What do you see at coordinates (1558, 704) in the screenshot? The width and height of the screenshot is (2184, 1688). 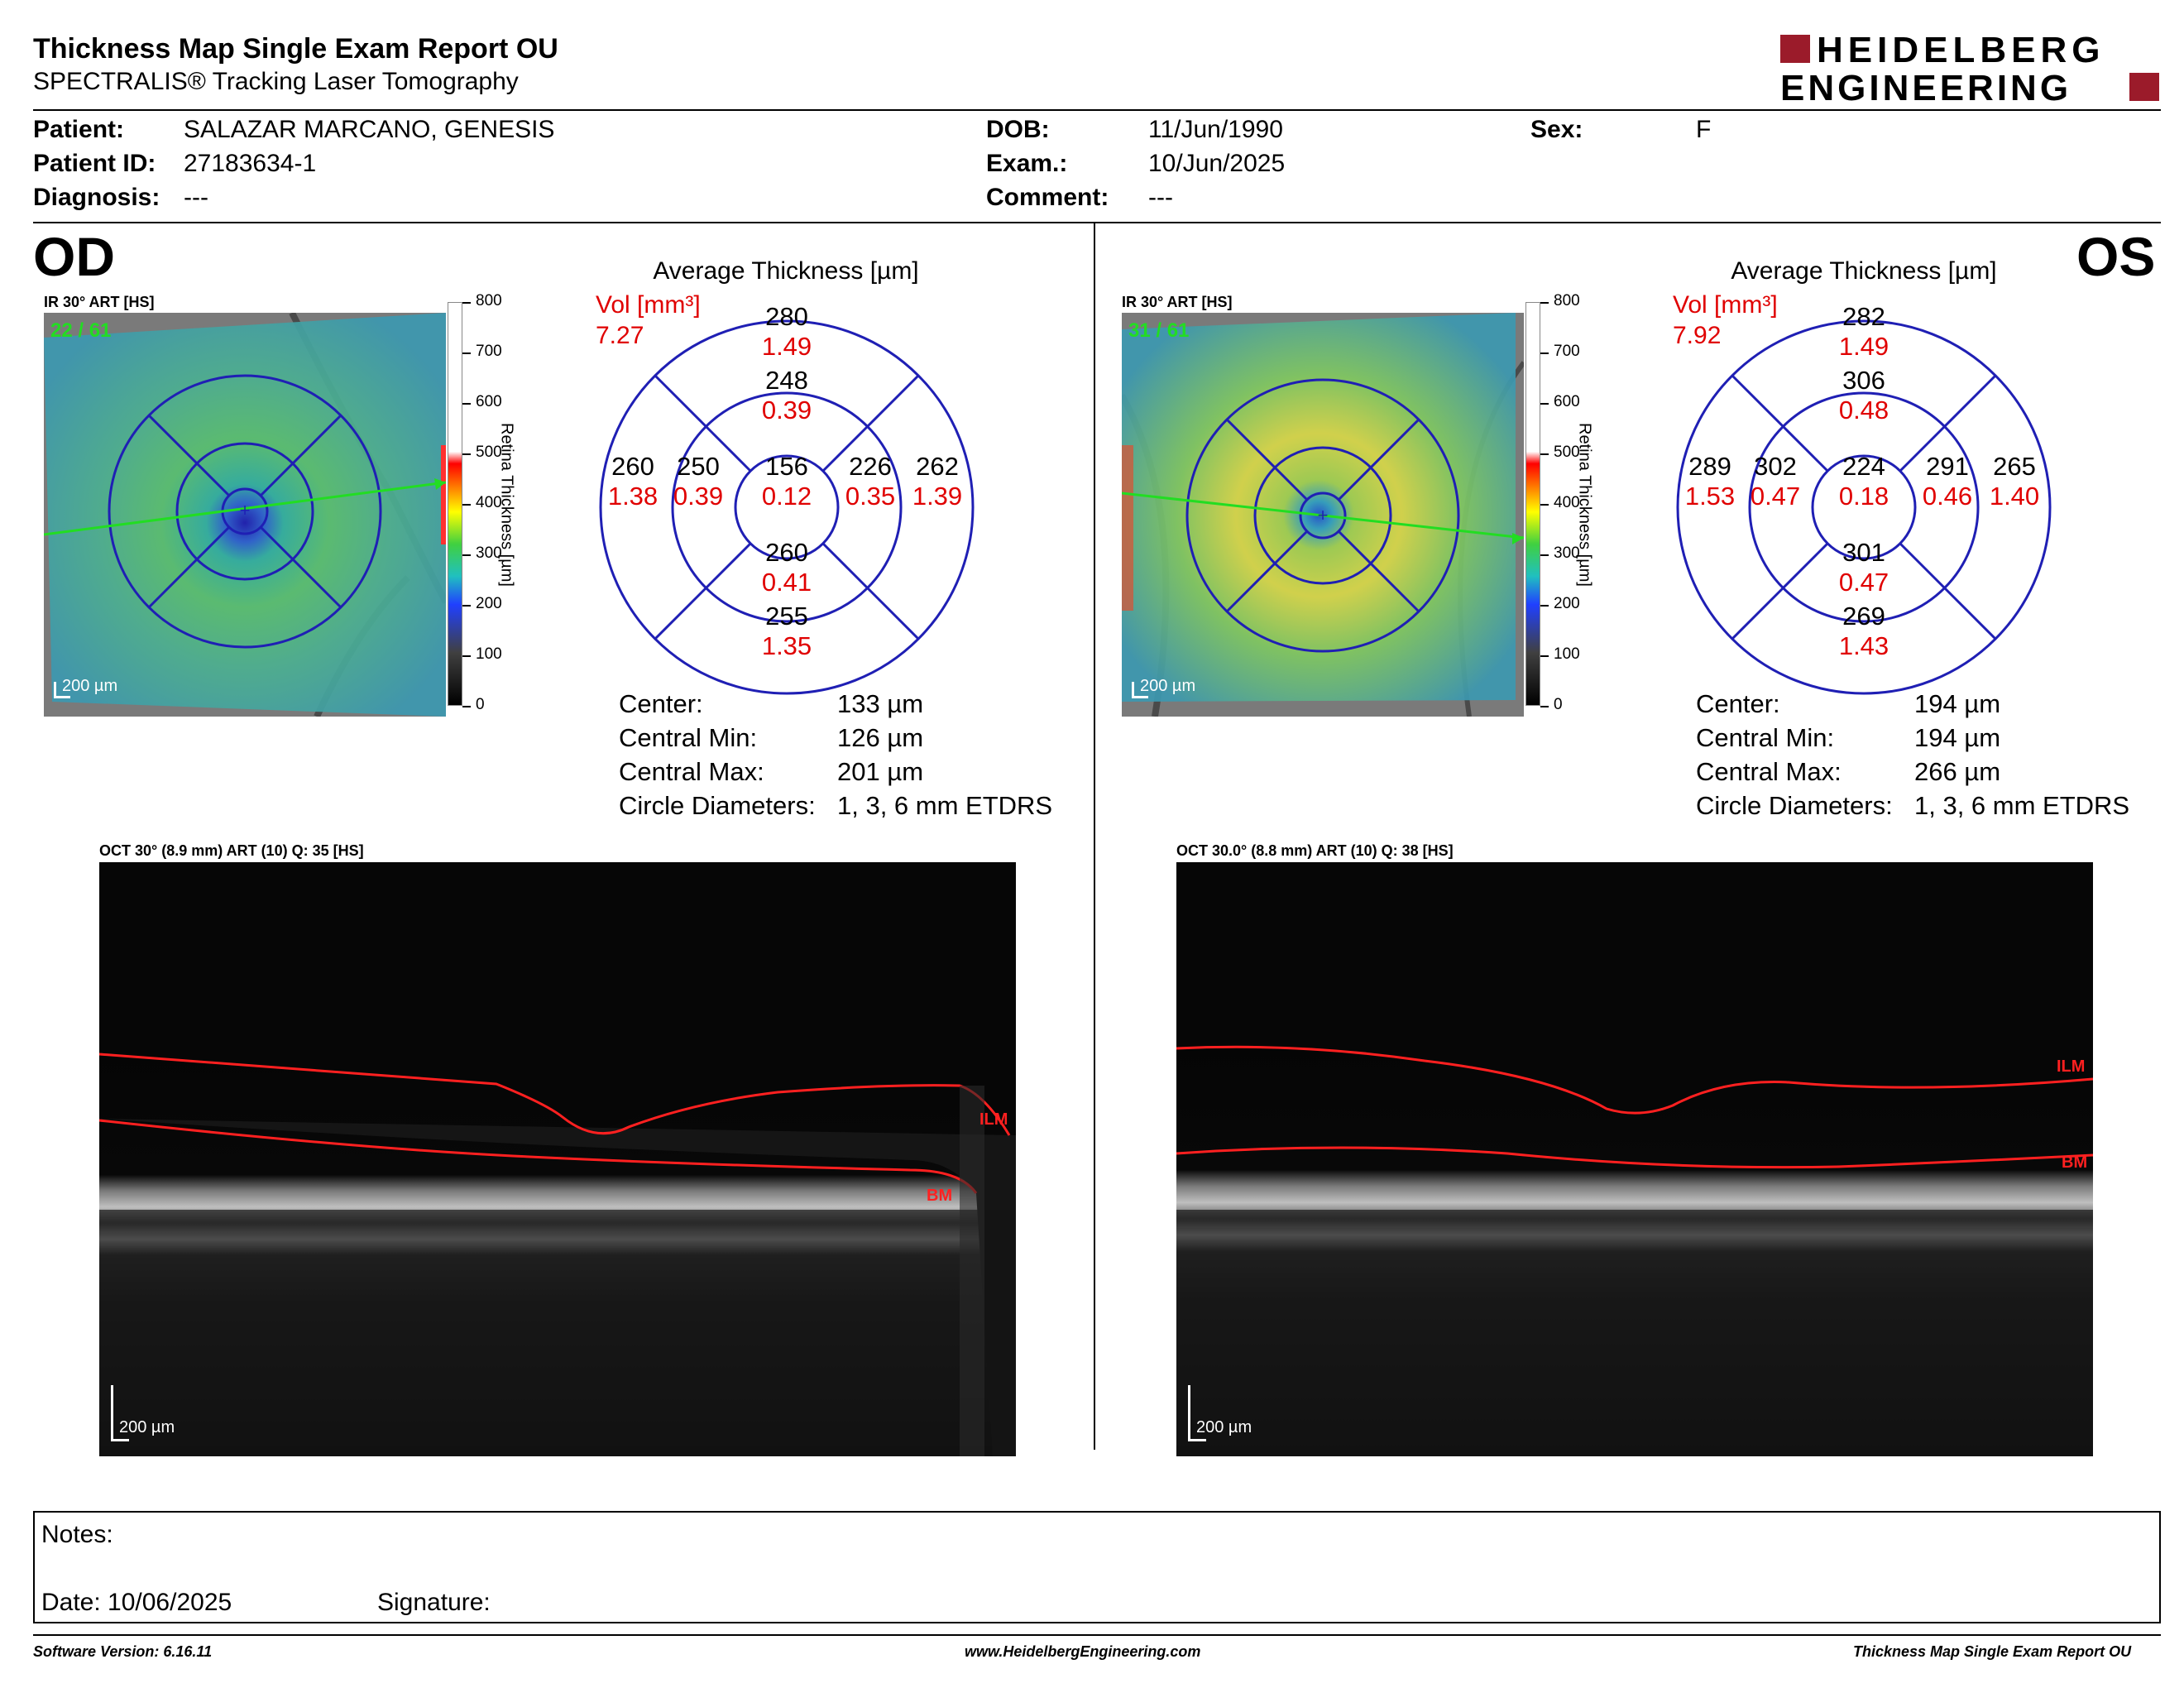 I see `os-colorbar-tick: 0` at bounding box center [1558, 704].